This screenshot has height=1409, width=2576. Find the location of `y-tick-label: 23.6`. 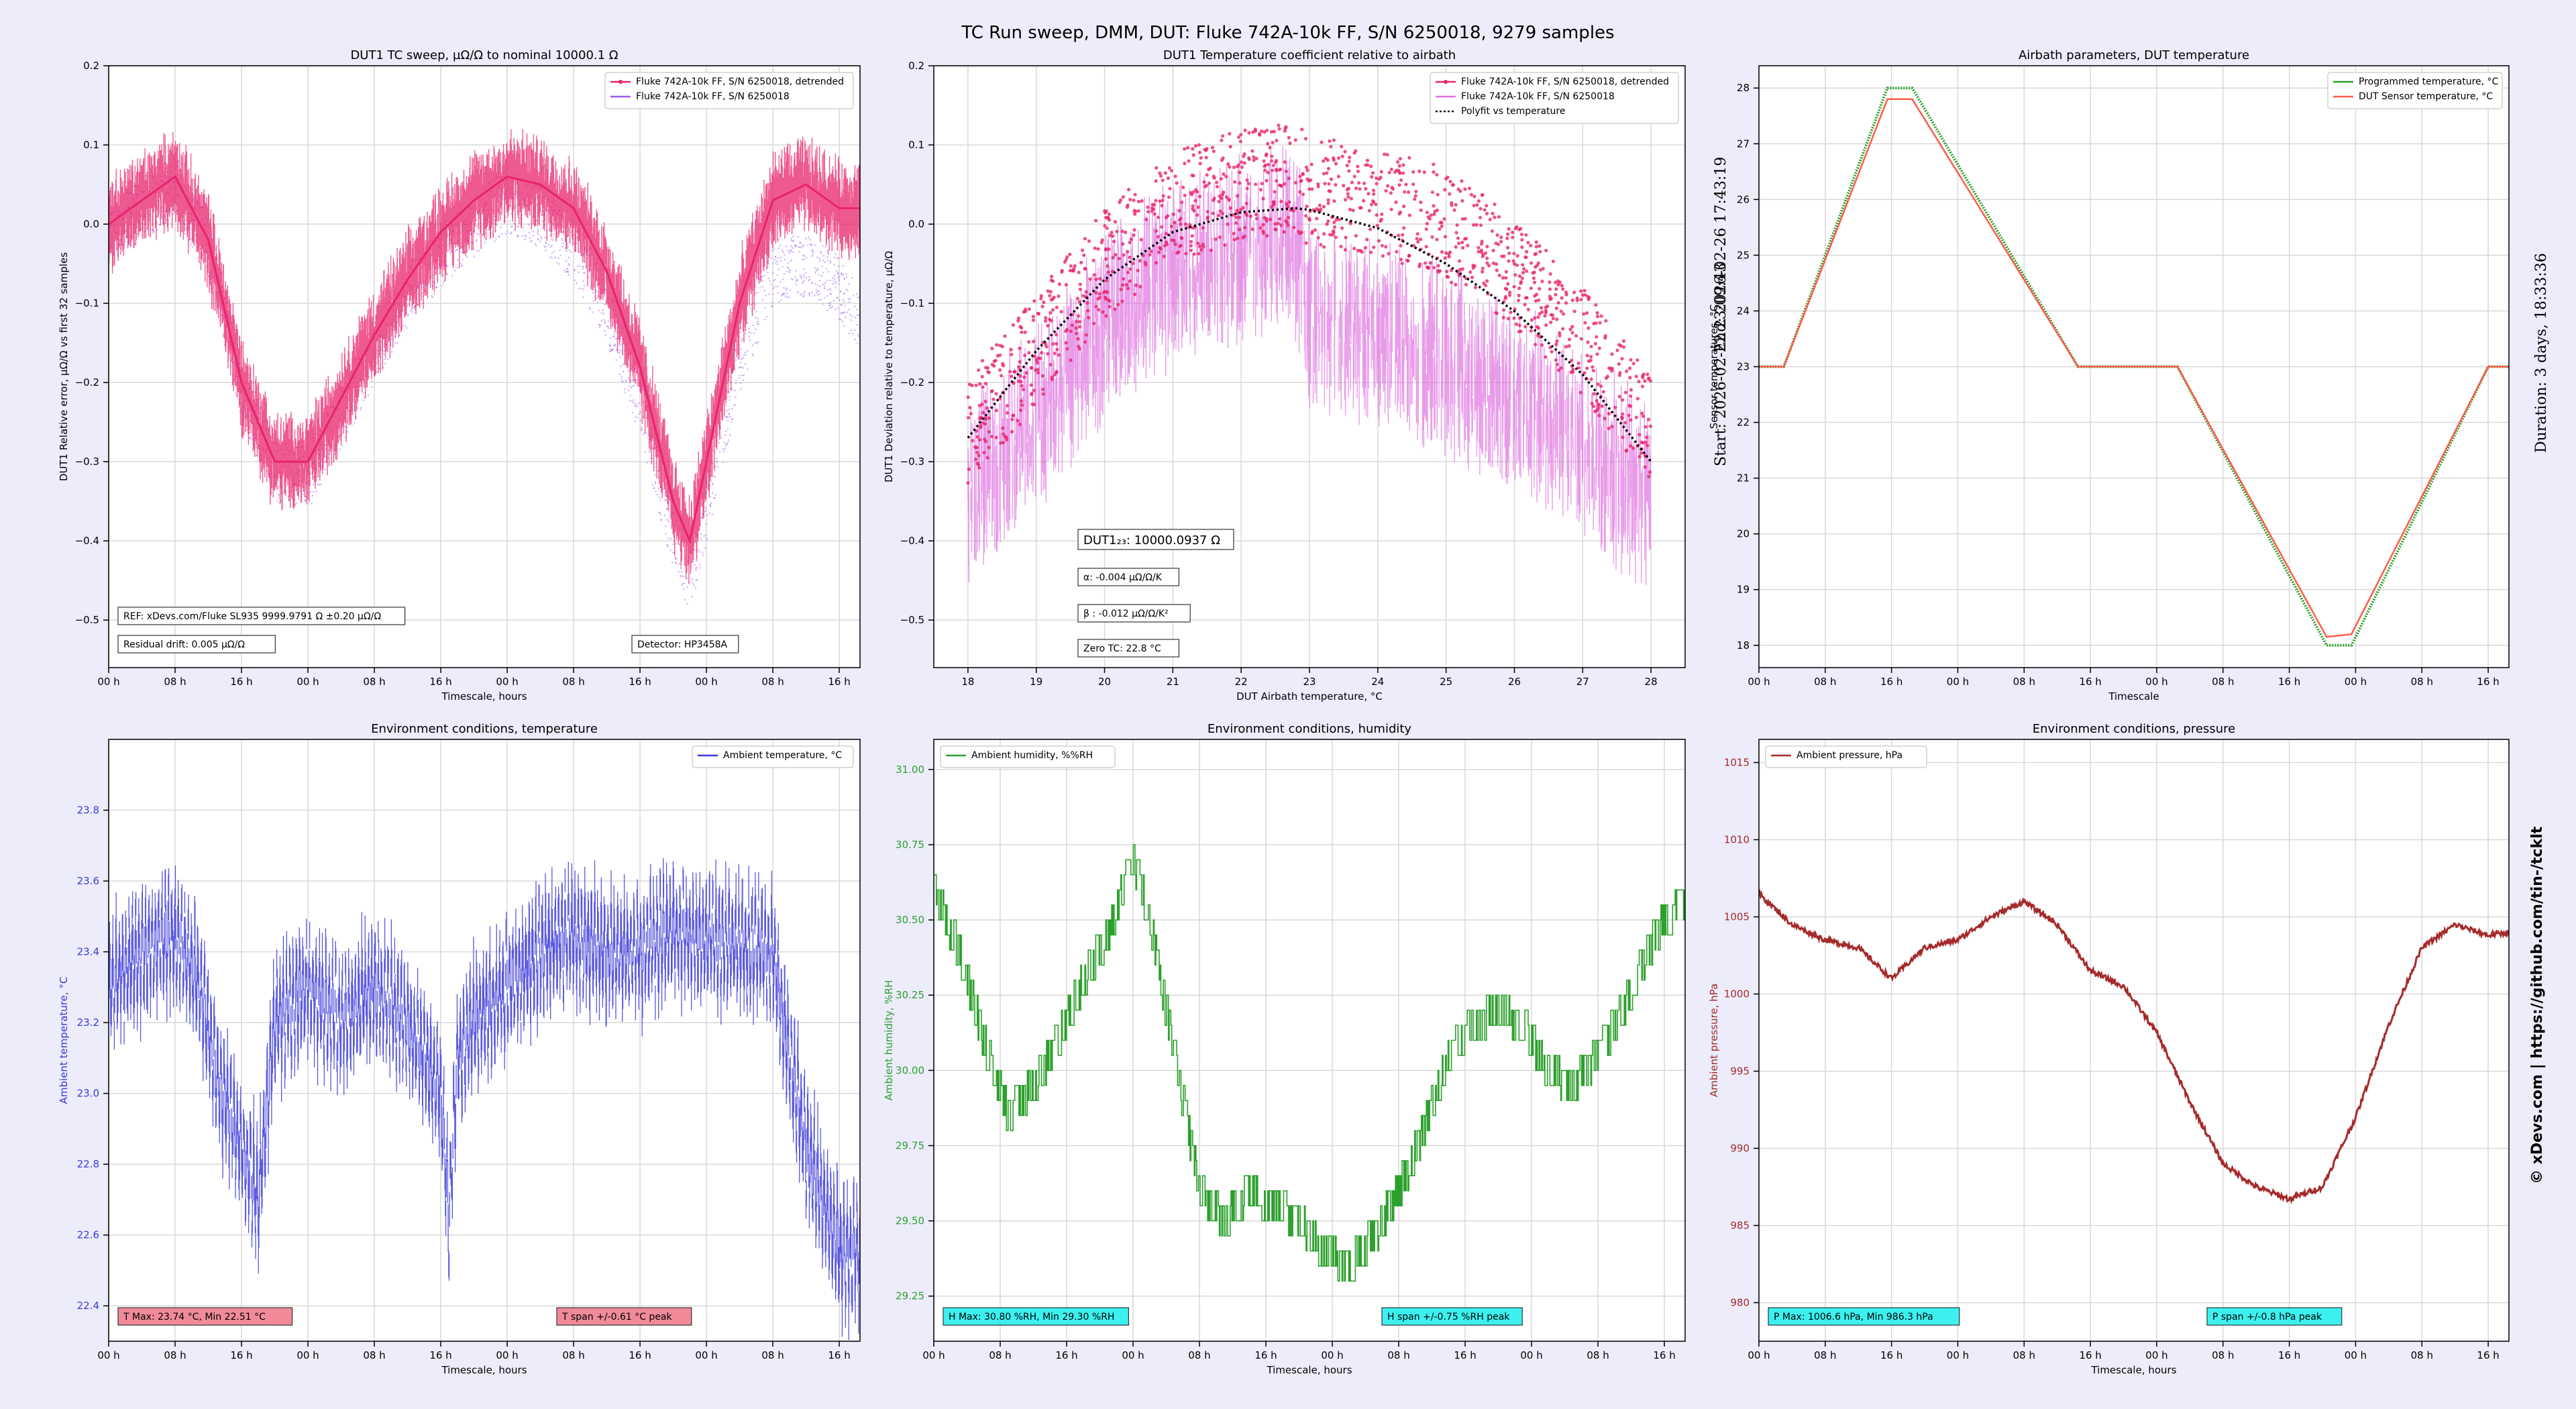

y-tick-label: 23.6 is located at coordinates (88, 881).